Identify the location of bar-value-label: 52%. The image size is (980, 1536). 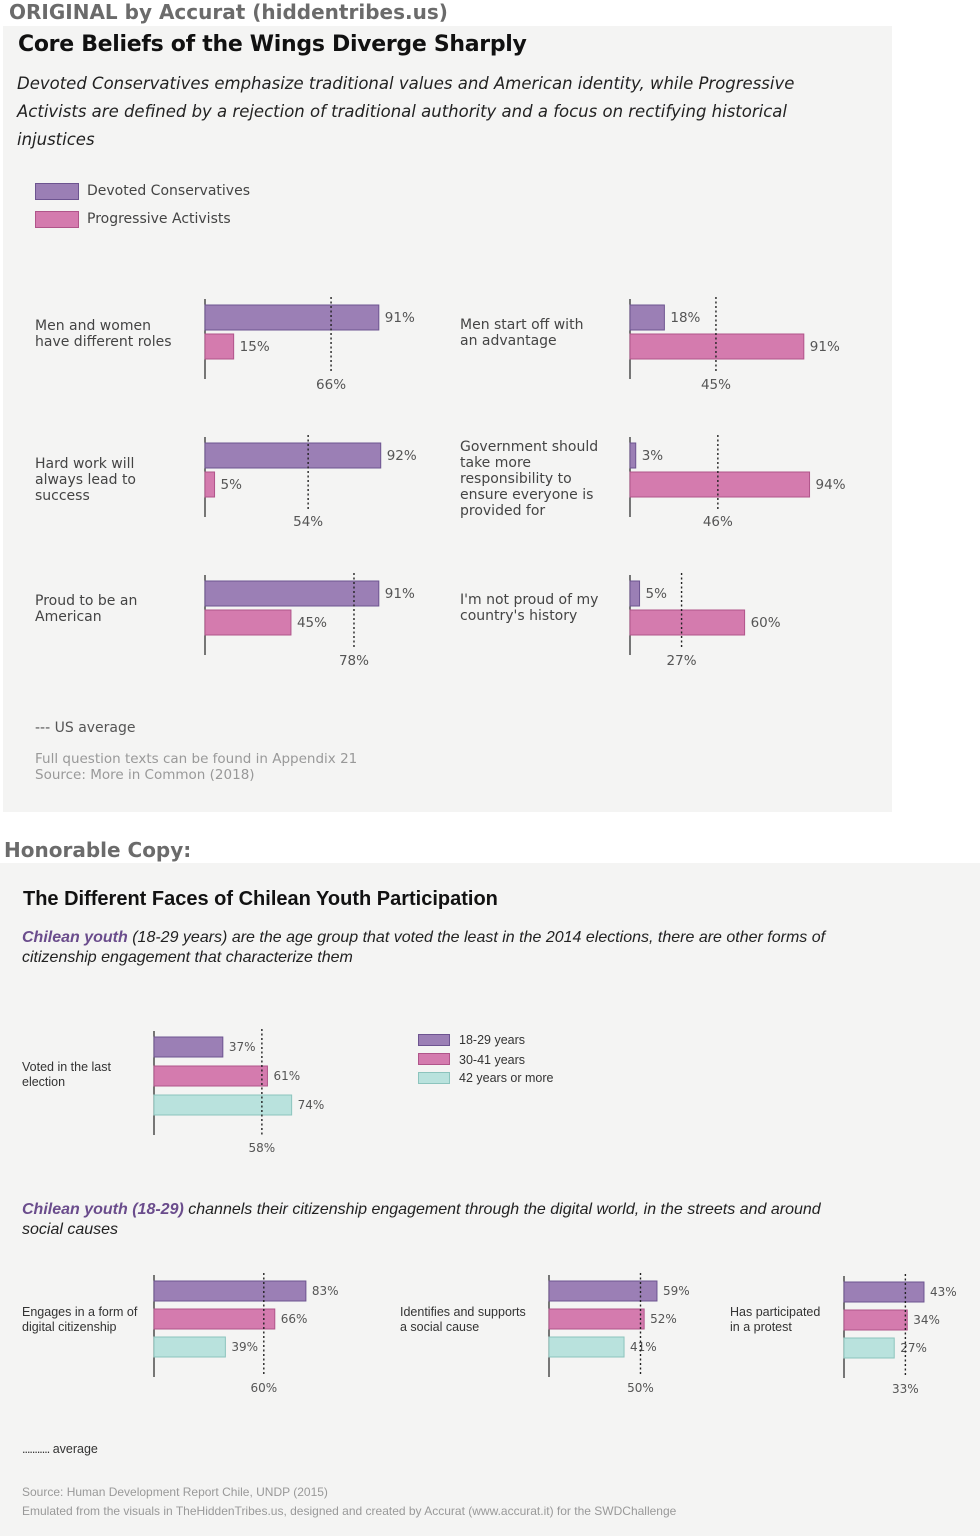
(663, 1319).